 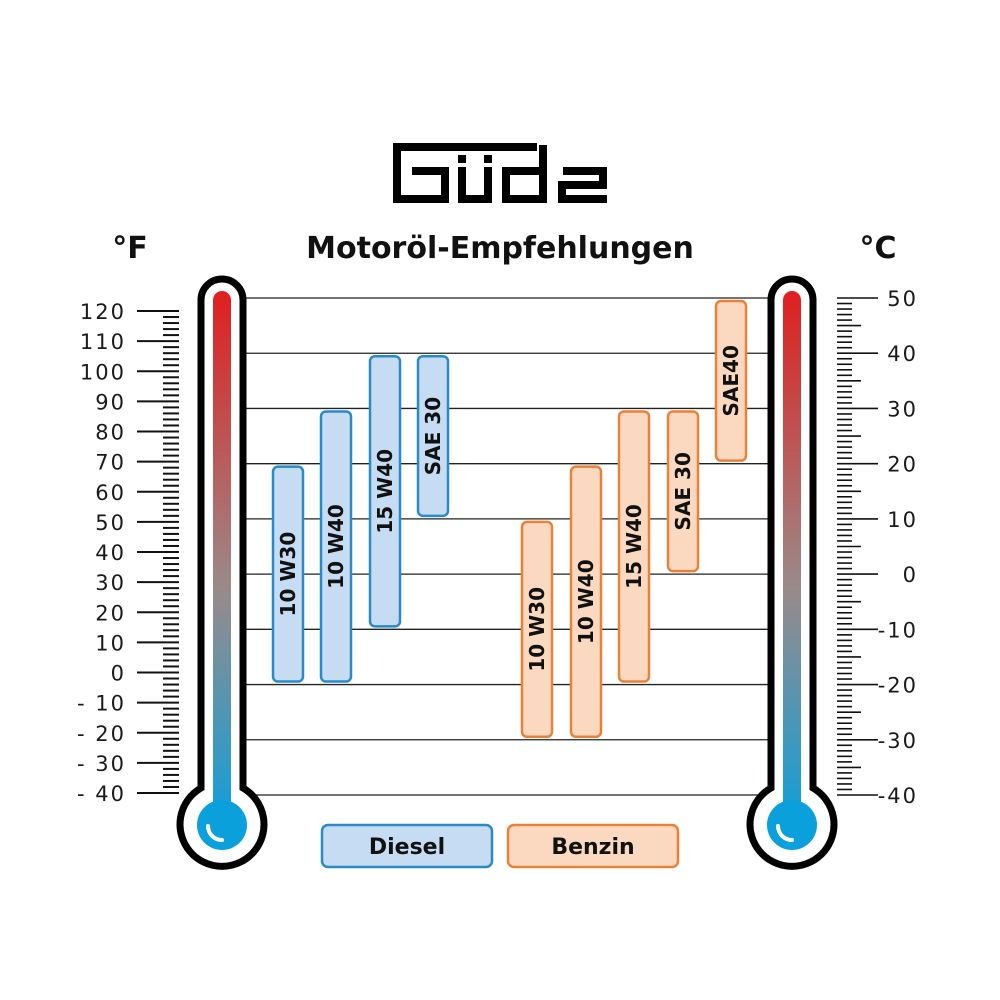 What do you see at coordinates (898, 741) in the screenshot?
I see `celsius-tick-label: -30` at bounding box center [898, 741].